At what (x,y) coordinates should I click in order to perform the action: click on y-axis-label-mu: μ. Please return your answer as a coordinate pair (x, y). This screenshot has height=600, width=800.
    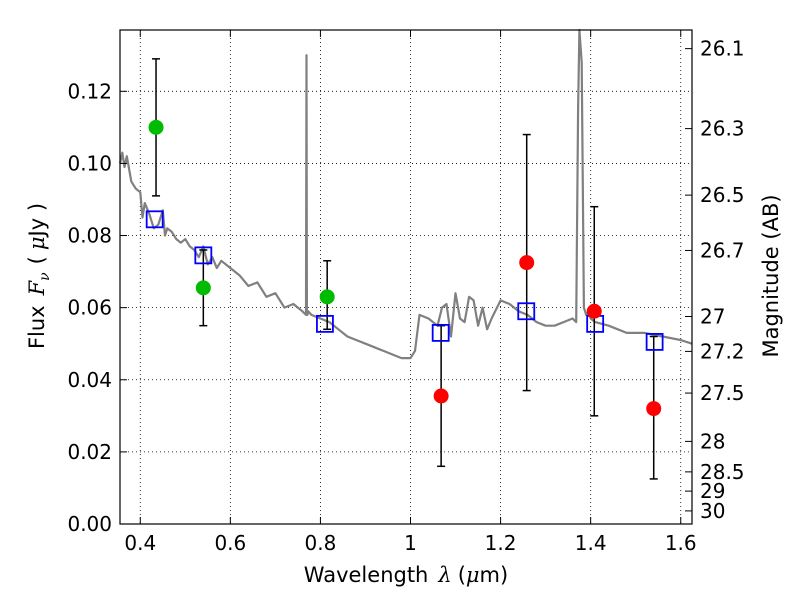
    Looking at the image, I should click on (37, 243).